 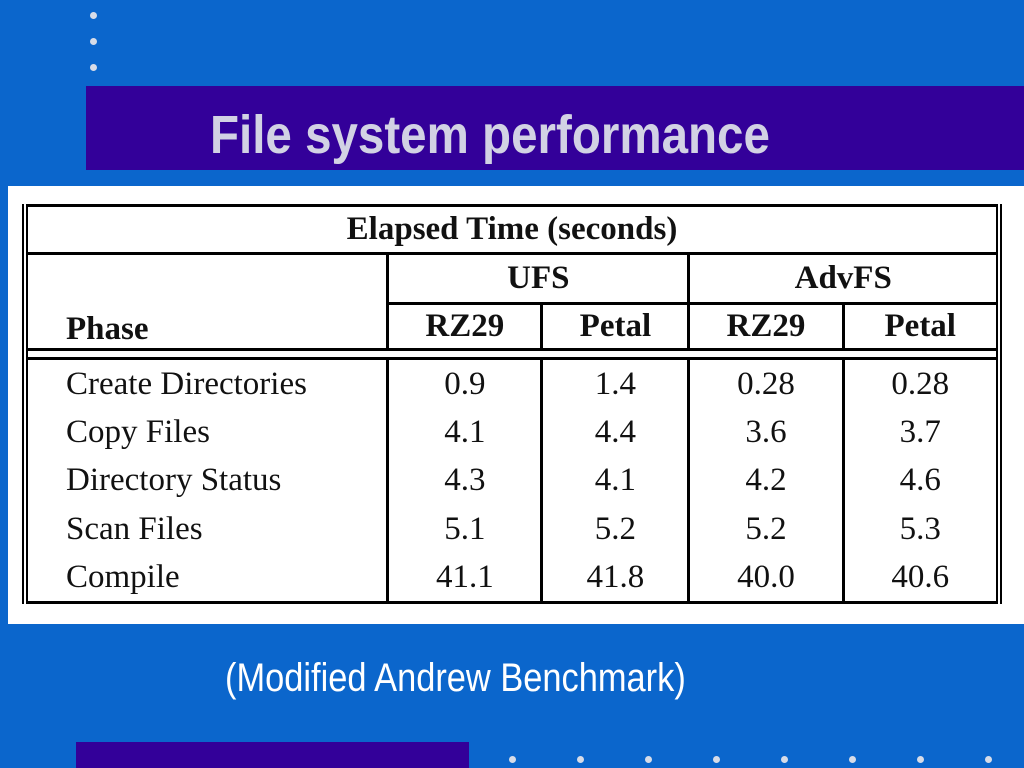 What do you see at coordinates (512, 354) in the screenshot?
I see `header-divider` at bounding box center [512, 354].